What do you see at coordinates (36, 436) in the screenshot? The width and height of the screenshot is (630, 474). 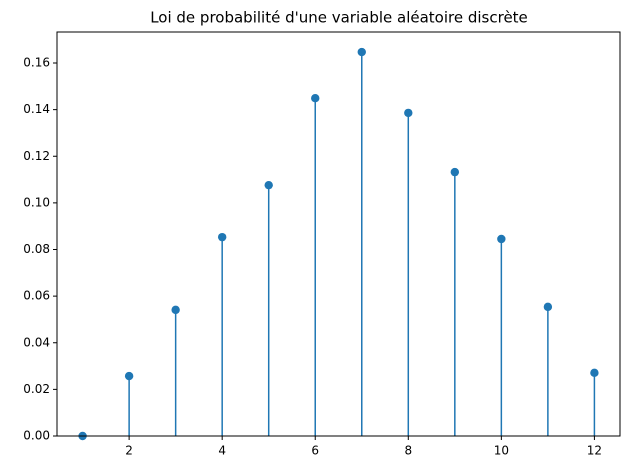 I see `y-tick-label: 0.00` at bounding box center [36, 436].